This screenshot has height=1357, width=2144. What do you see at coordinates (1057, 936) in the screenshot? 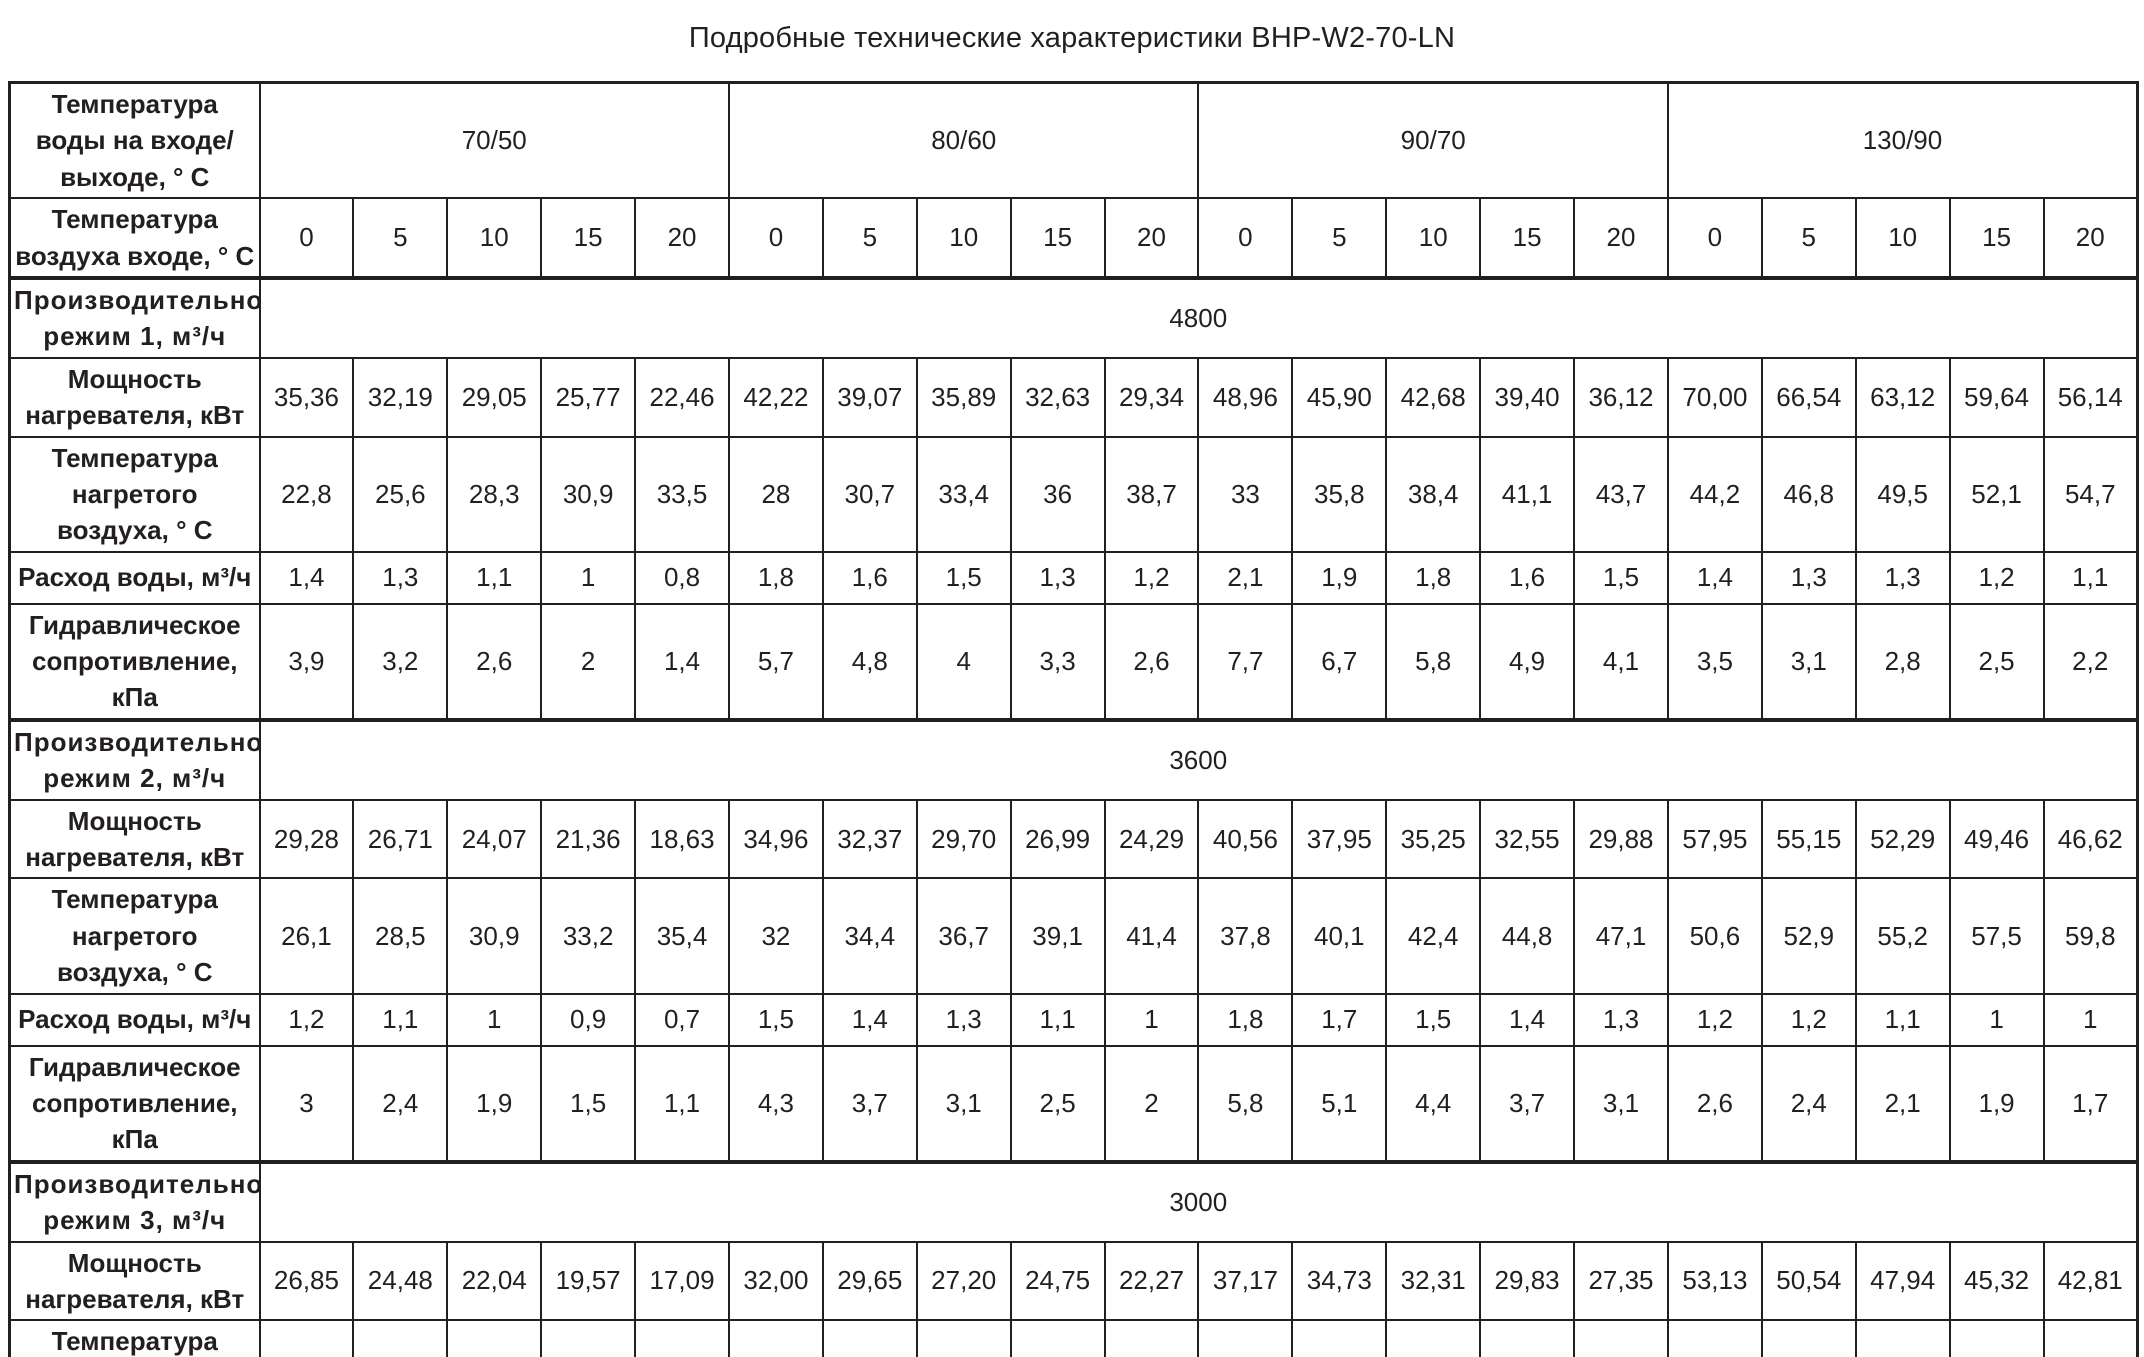
I see `value-cell: 39,1` at bounding box center [1057, 936].